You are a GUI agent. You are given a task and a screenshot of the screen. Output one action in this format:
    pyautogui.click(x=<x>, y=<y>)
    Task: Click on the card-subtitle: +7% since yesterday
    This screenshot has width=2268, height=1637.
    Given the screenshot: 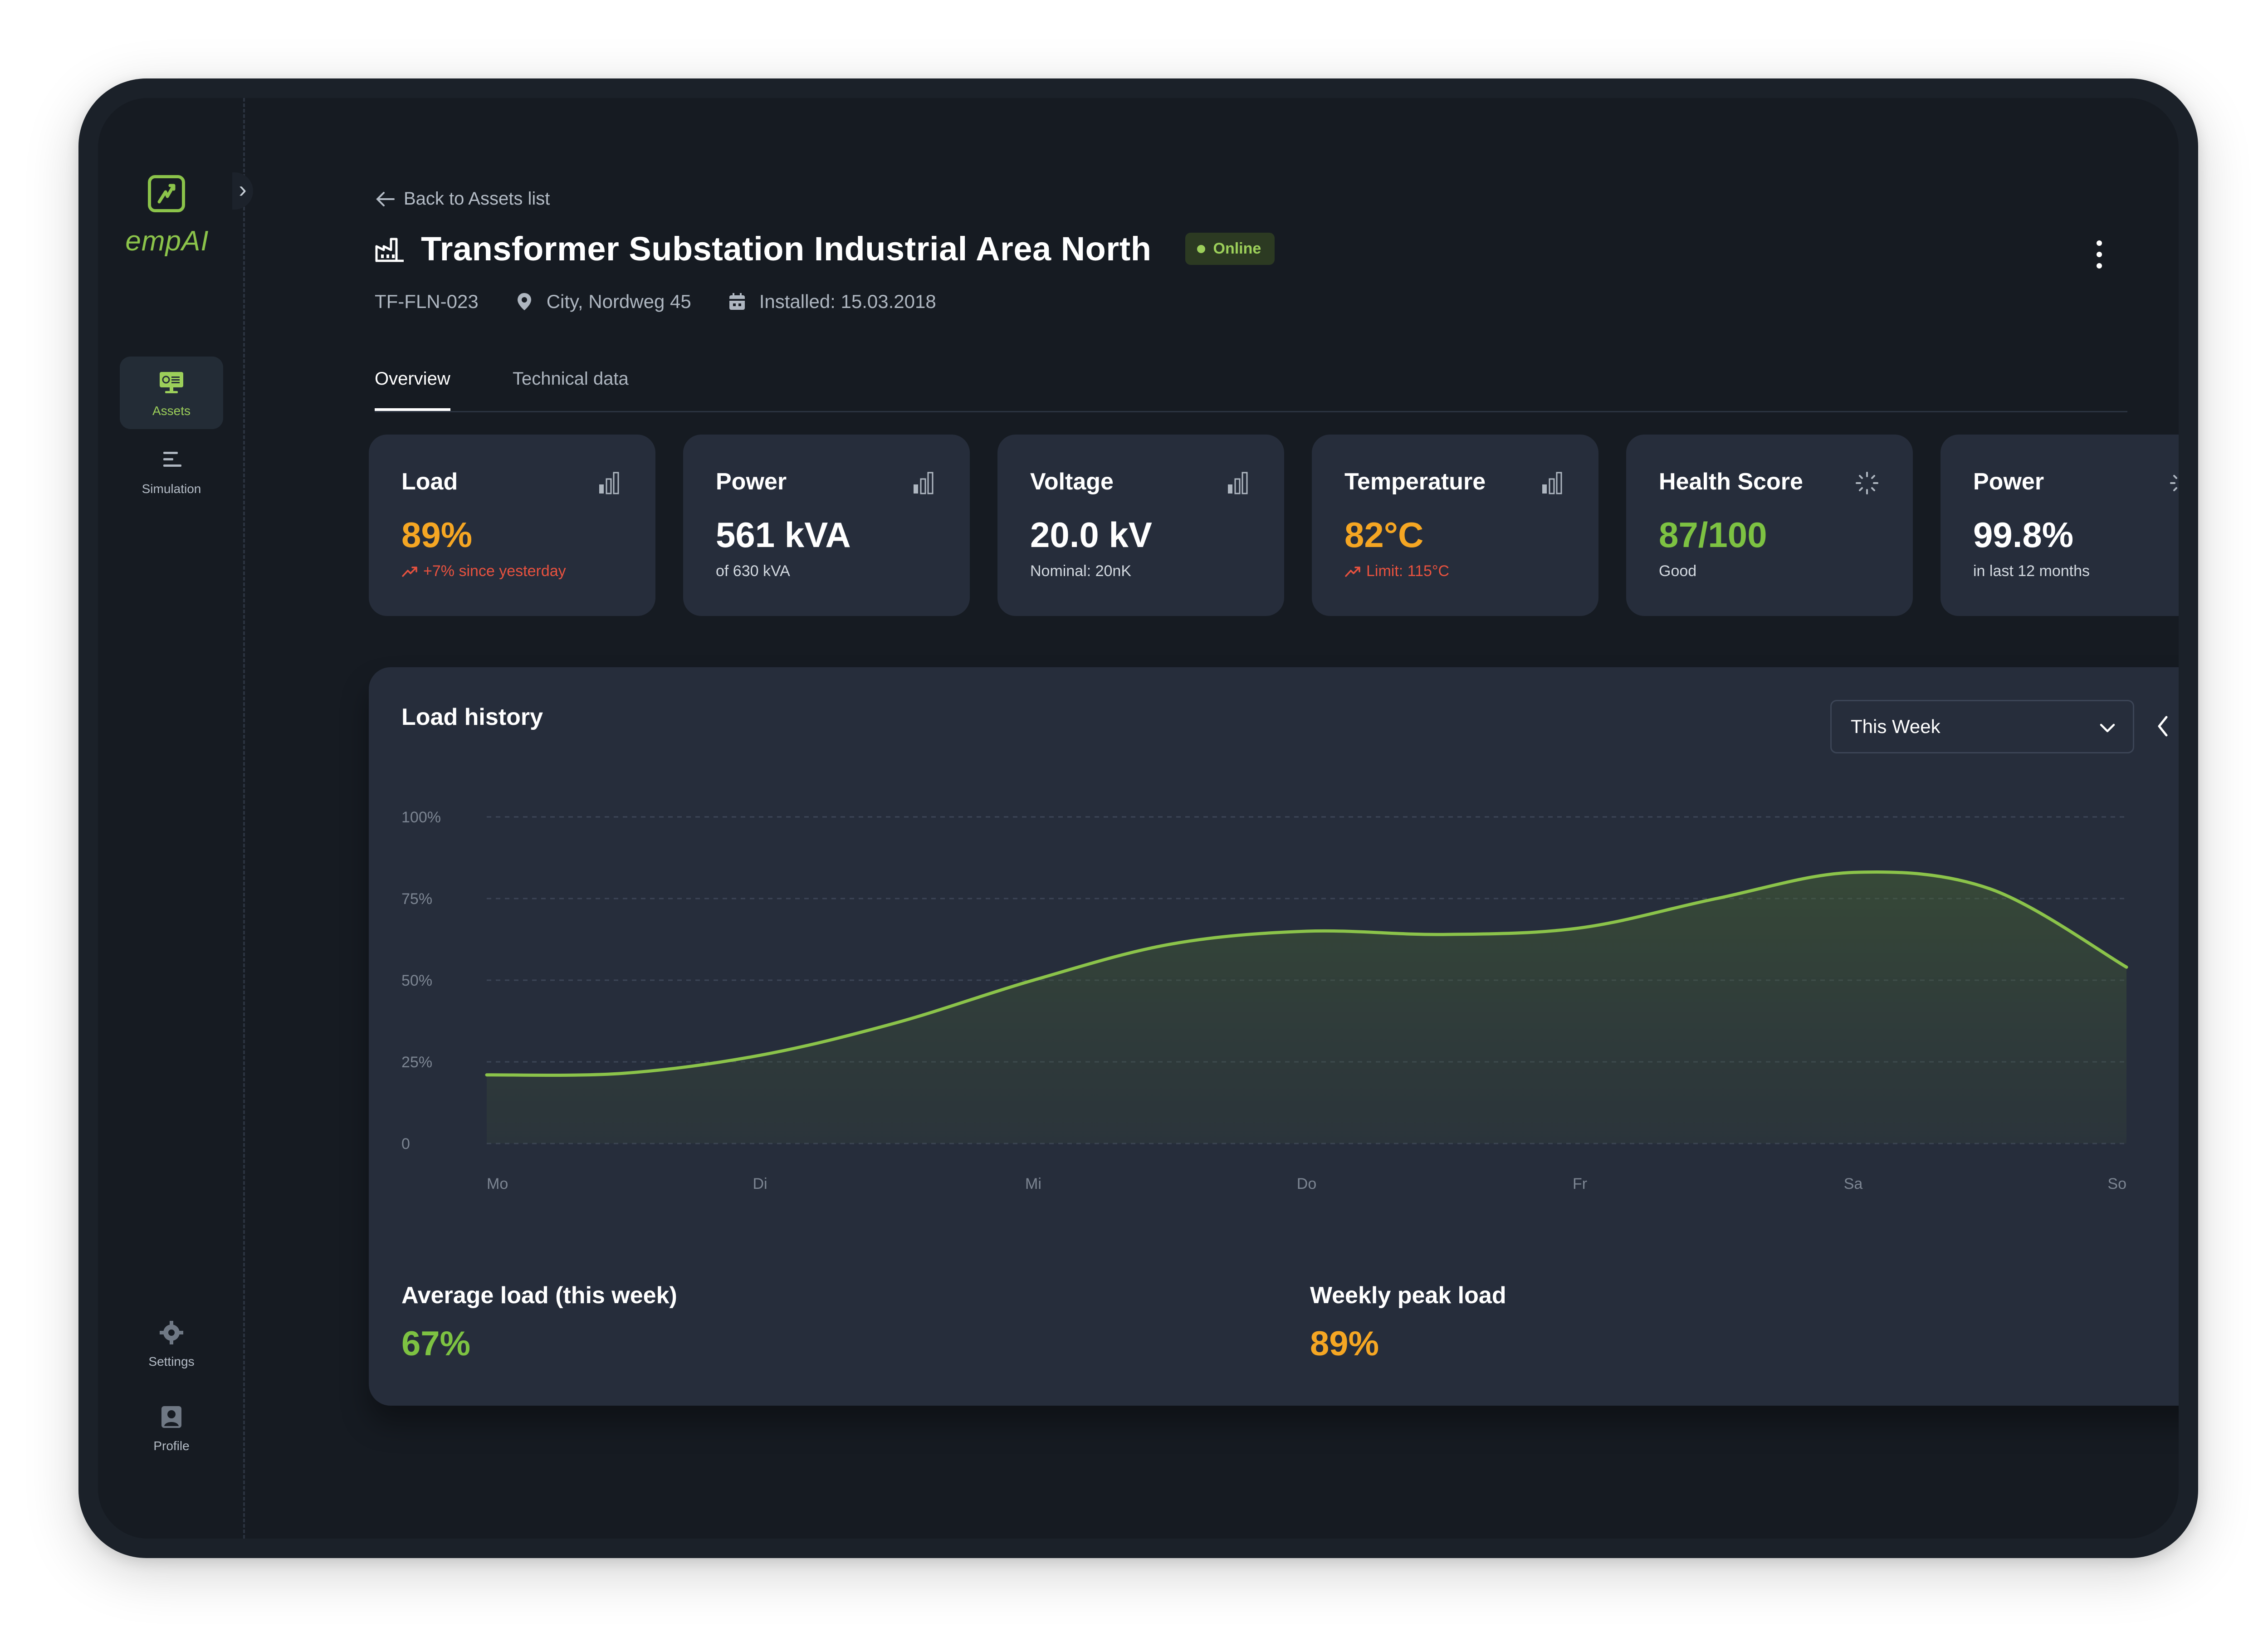 What is the action you would take?
    pyautogui.click(x=484, y=571)
    